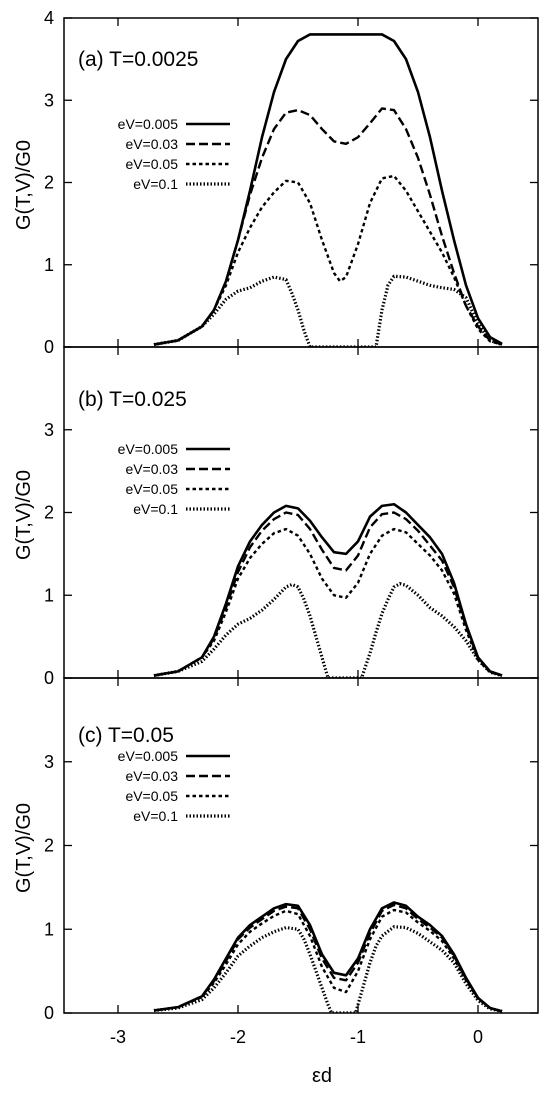 This screenshot has width=540, height=1104. Describe the element at coordinates (118, 1037) in the screenshot. I see `x-tick-label: -3` at that location.